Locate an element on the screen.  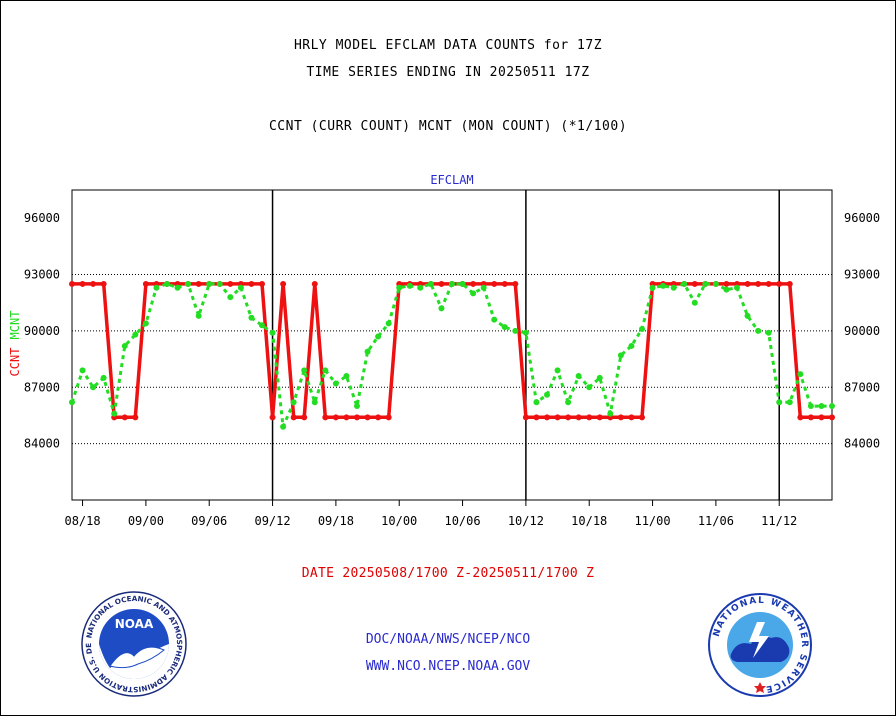
nws-logo: NATIONAL WEATHER SERVICE is located at coordinates (760, 645).